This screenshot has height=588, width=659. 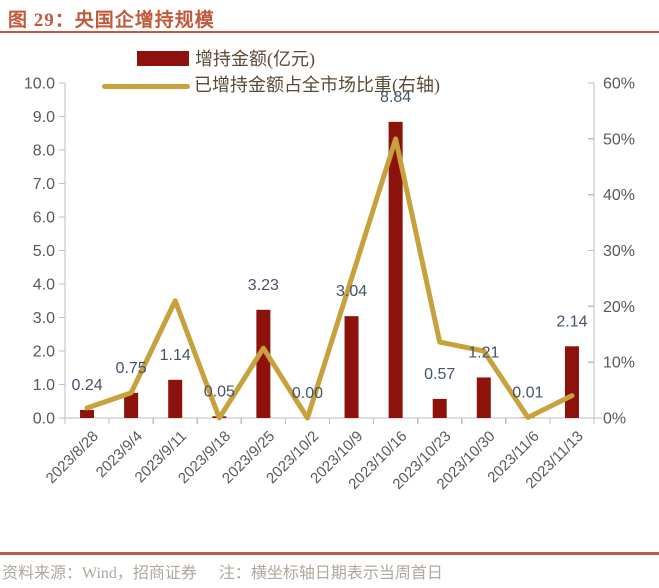 I want to click on right-axis-label: 20%, so click(x=619, y=307).